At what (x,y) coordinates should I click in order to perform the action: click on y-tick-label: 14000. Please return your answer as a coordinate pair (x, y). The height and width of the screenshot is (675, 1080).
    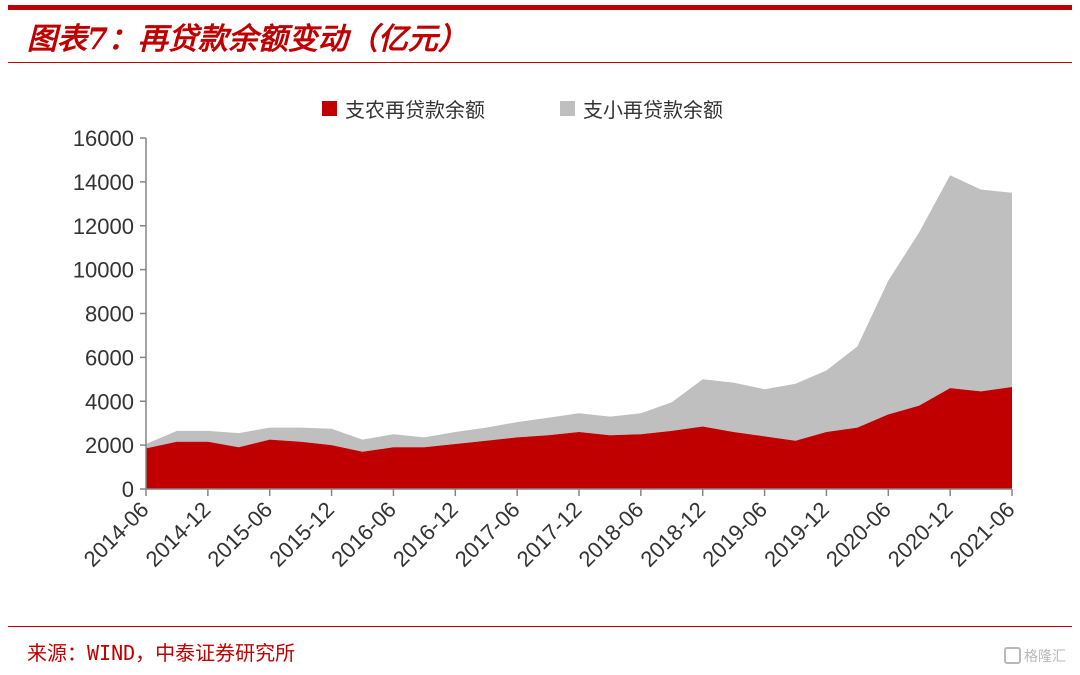
    Looking at the image, I should click on (103, 182).